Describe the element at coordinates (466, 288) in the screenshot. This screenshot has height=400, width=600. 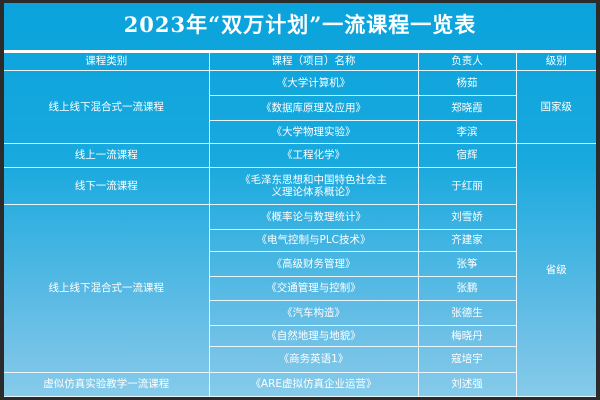
I see `course-lead: 张鹏` at that location.